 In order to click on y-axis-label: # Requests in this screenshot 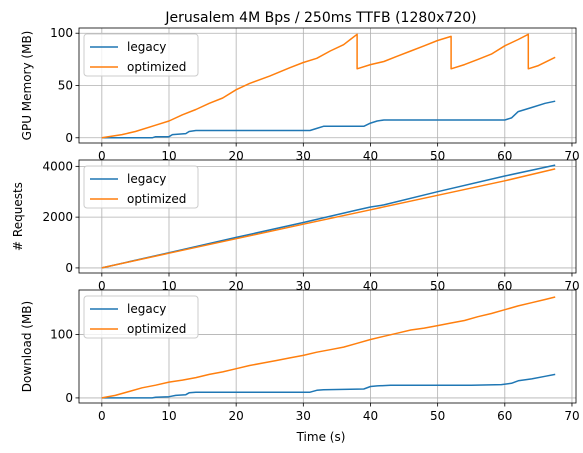, I will do `click(18, 216)`.